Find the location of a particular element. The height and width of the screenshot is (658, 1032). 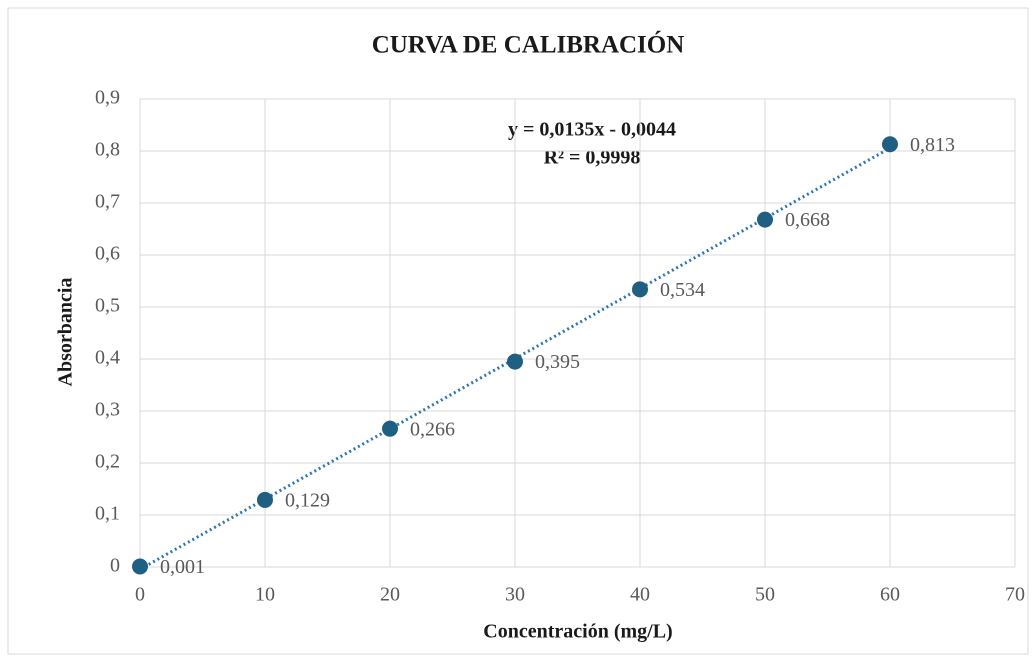

chart-title: CURVA DE CALIBRACIÓN is located at coordinates (528, 45).